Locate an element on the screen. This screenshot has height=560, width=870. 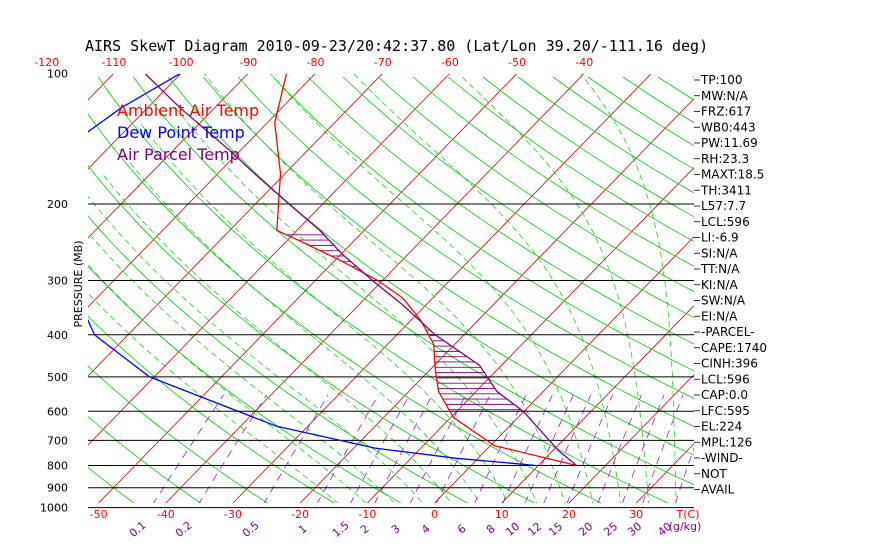
side-panel-item: MW:N/A is located at coordinates (725, 96).